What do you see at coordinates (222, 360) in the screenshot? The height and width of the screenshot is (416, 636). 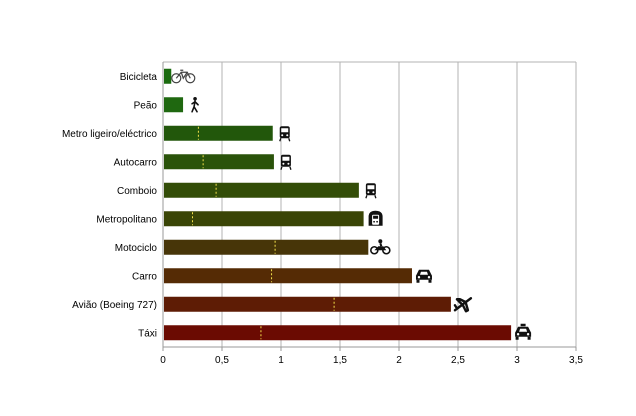 I see `x-tick-label: 0,5` at bounding box center [222, 360].